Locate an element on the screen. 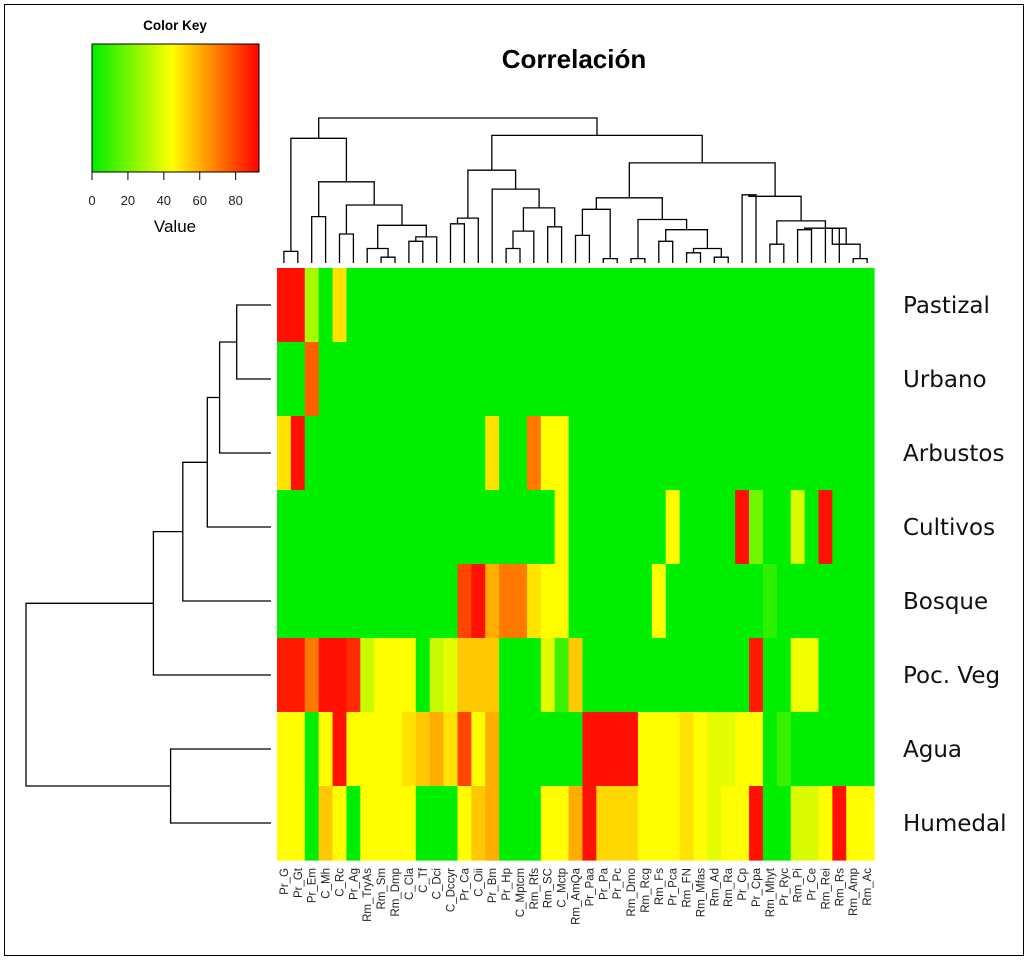  column-label: C_Rc is located at coordinates (341, 882).